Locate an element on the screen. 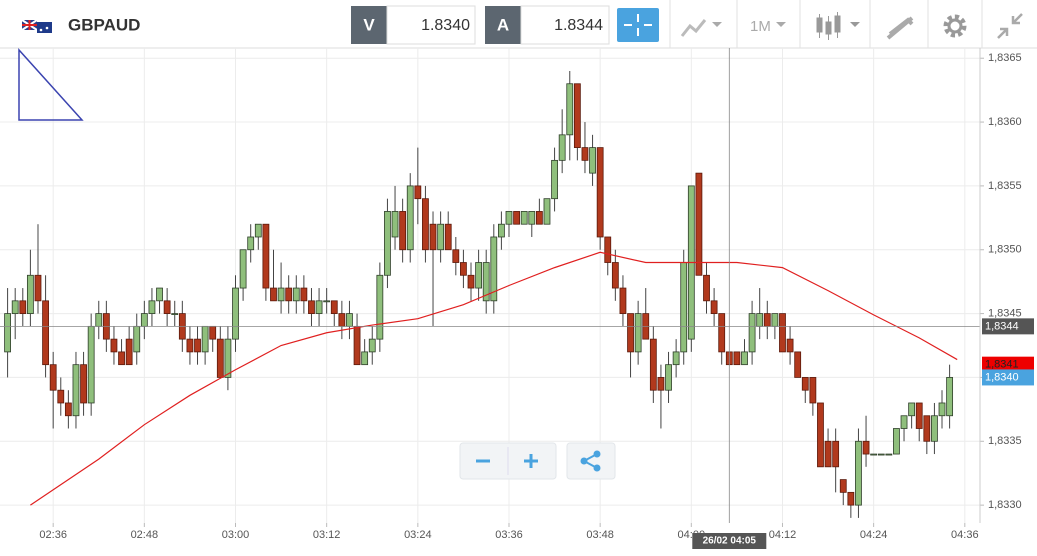 The image size is (1037, 556). draw-button is located at coordinates (900, 28).